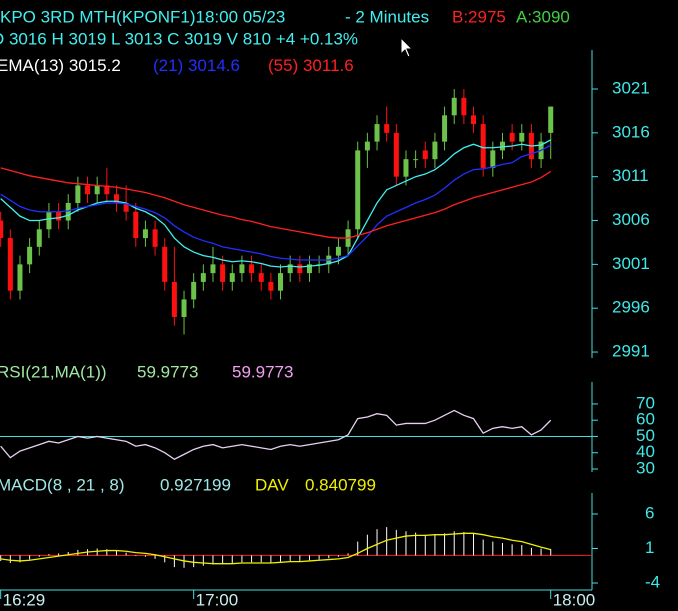 The image size is (678, 611). What do you see at coordinates (631, 219) in the screenshot?
I see `y-tick-label: 3006` at bounding box center [631, 219].